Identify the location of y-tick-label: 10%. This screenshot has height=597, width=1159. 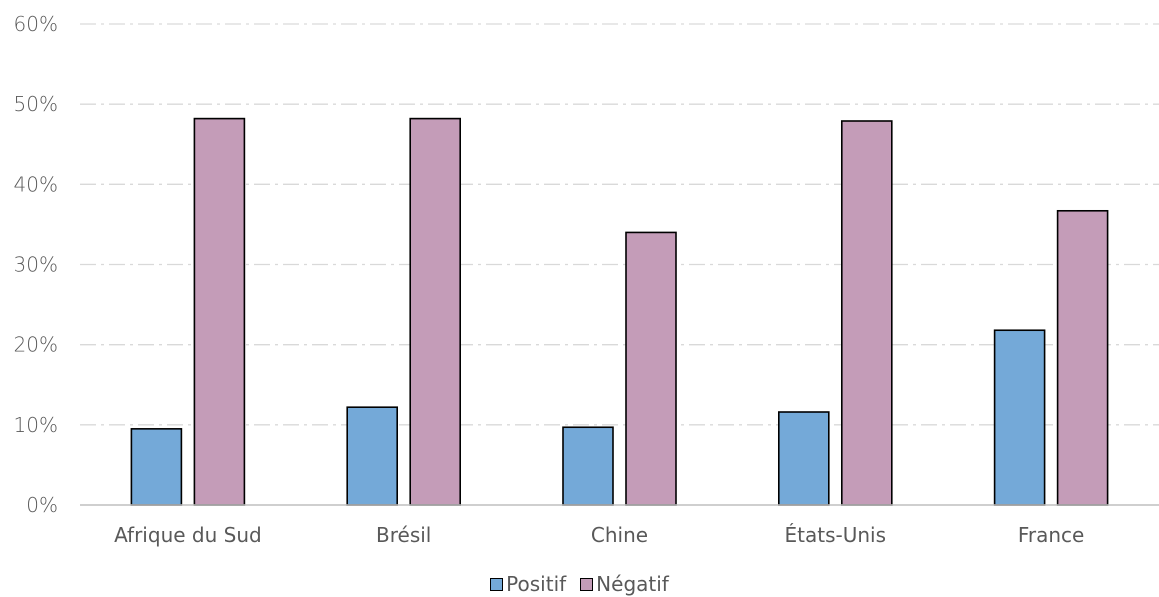
(36, 425).